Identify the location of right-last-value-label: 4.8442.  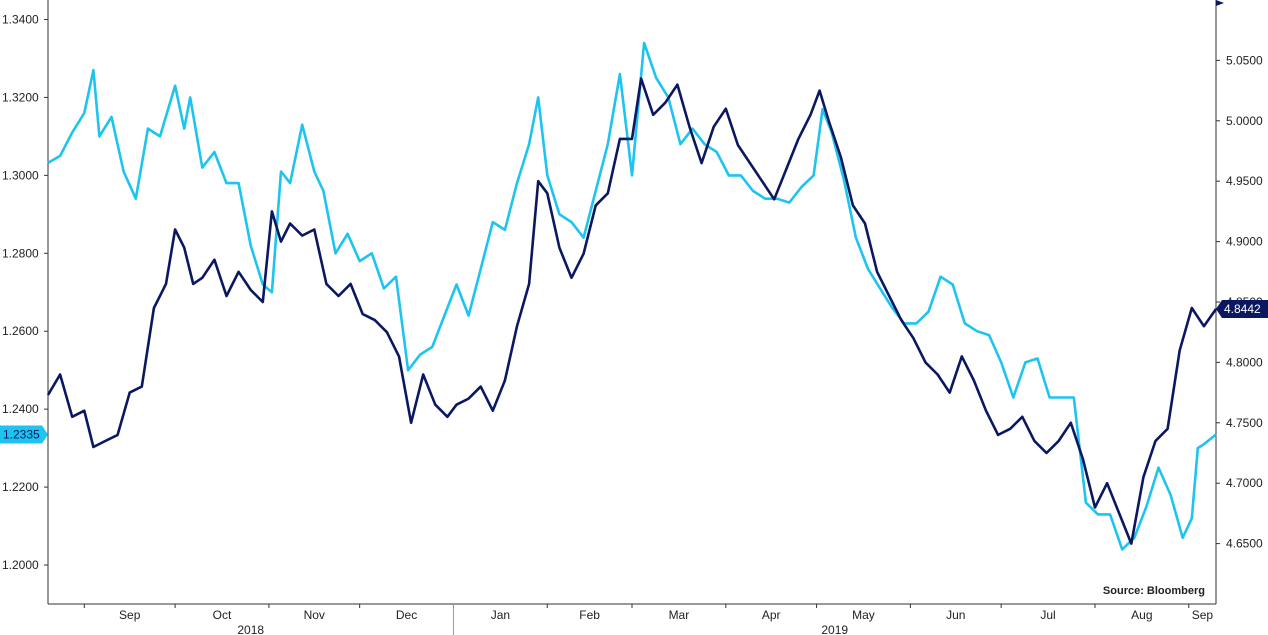
(1242, 309).